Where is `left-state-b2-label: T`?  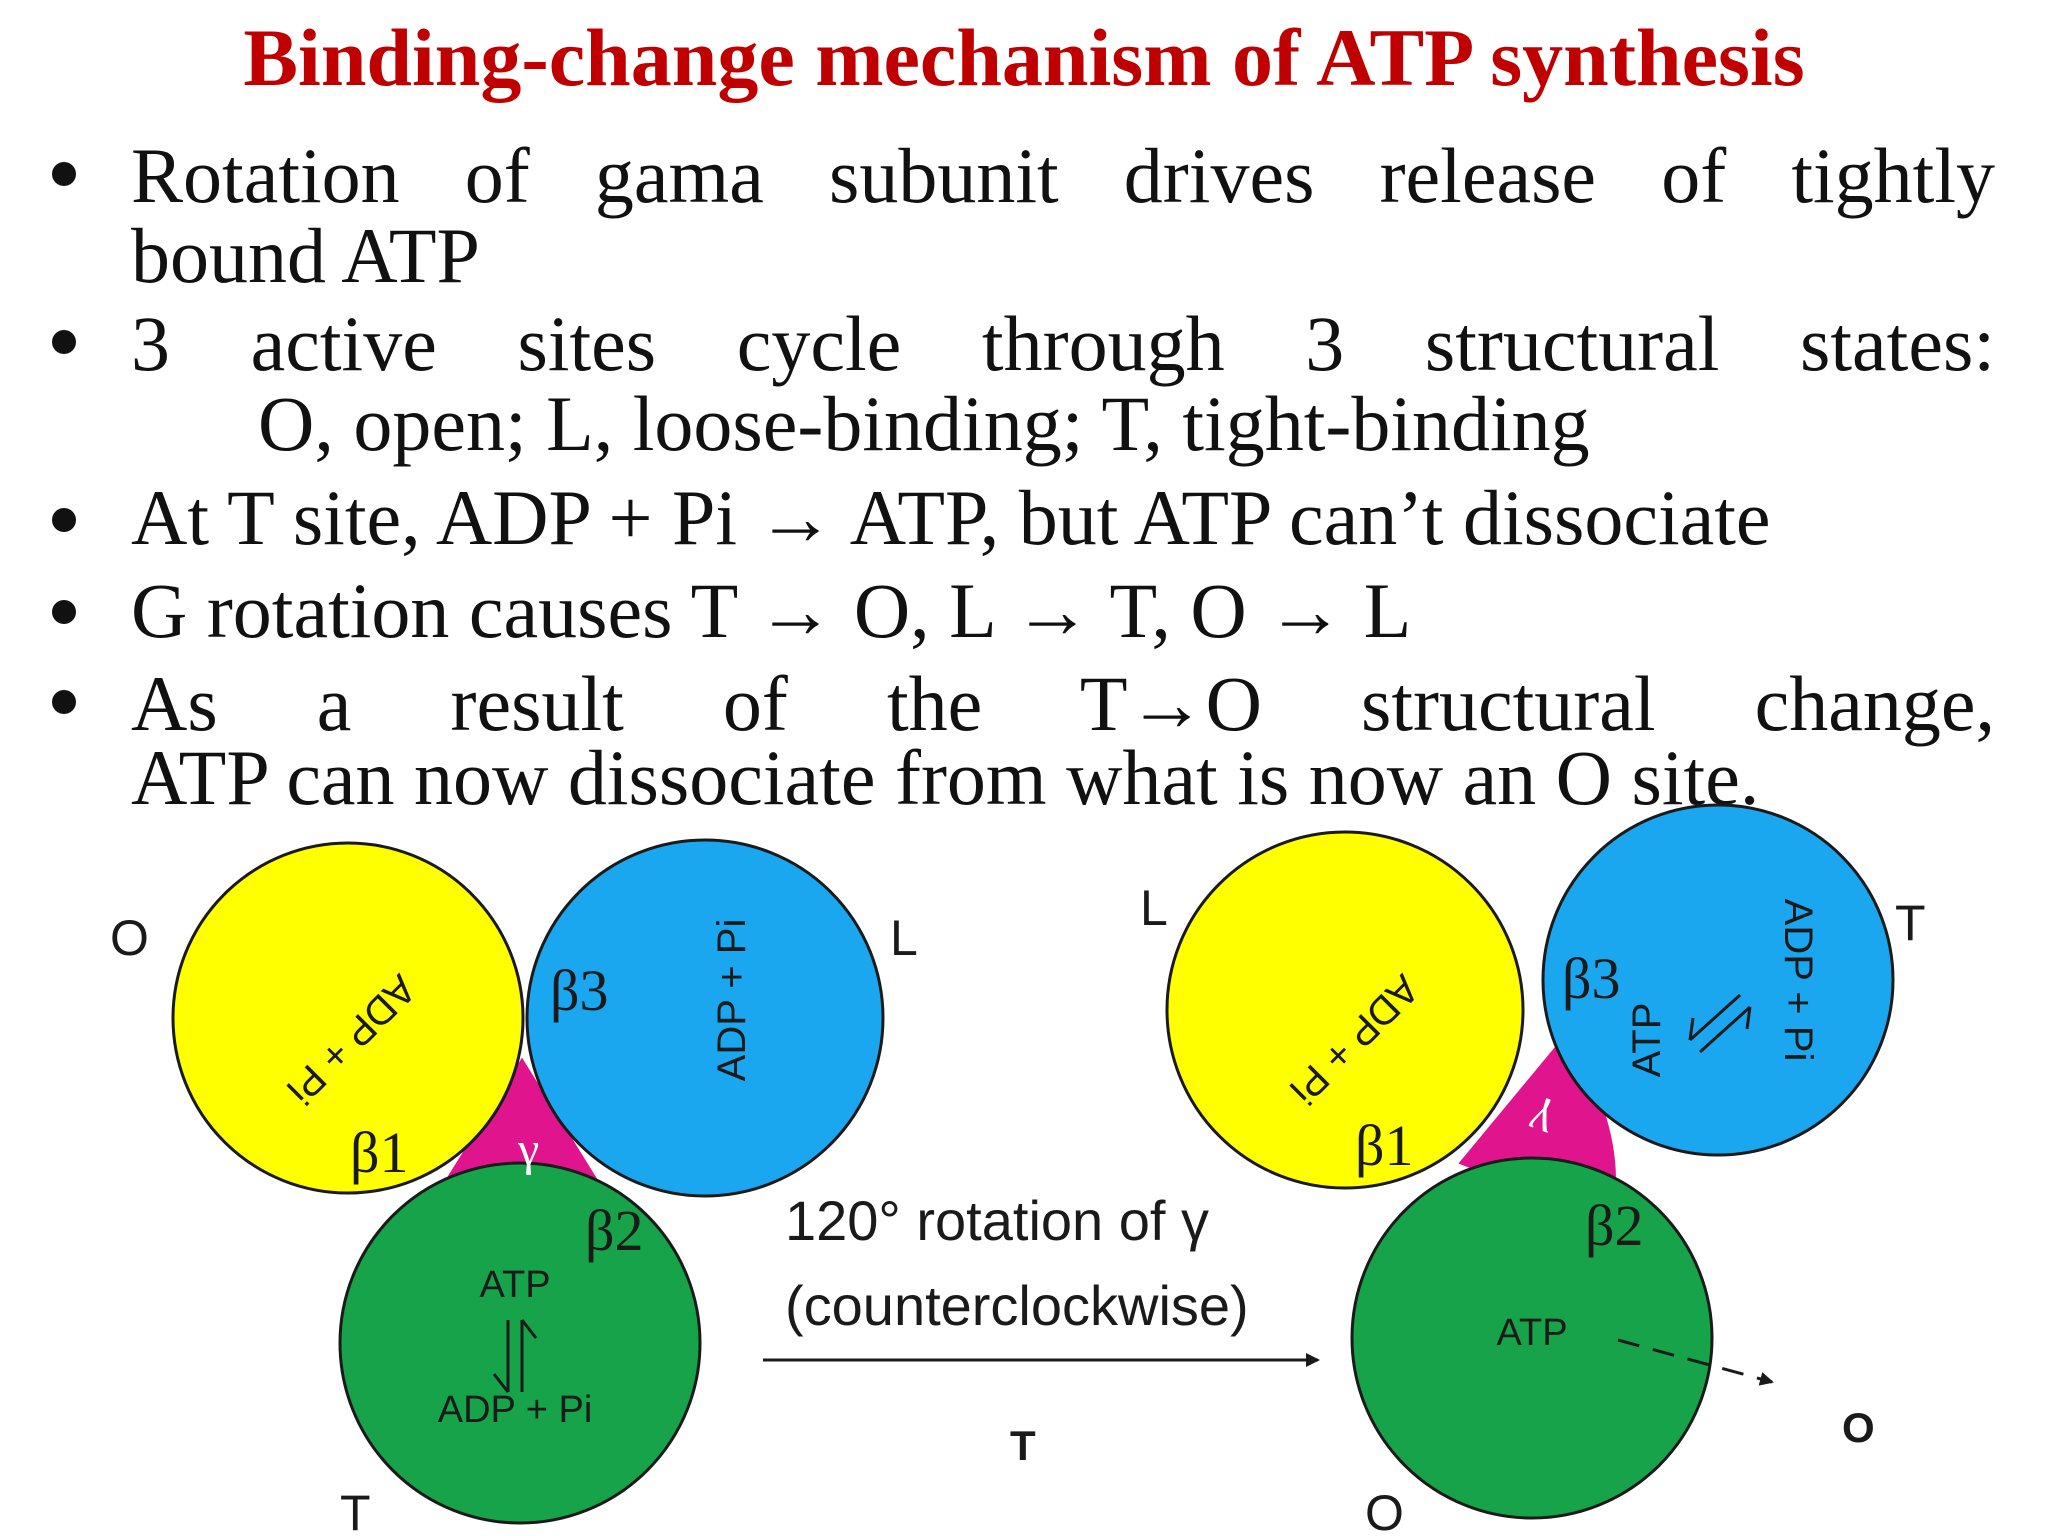 left-state-b2-label: T is located at coordinates (355, 1510).